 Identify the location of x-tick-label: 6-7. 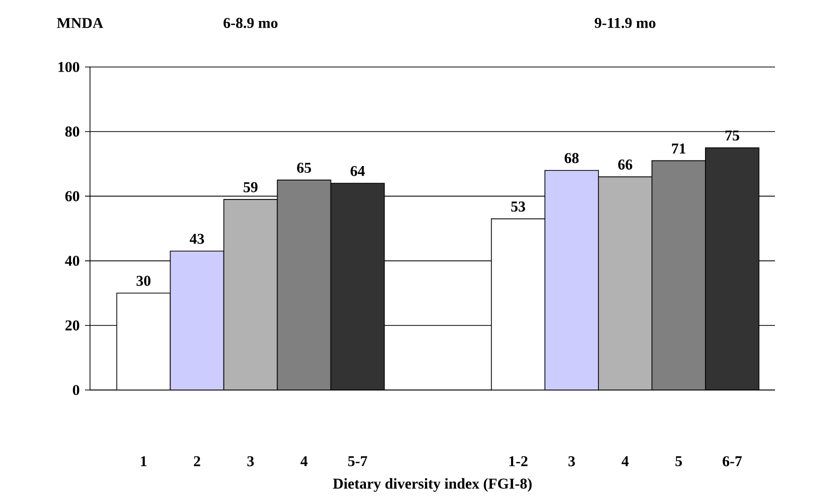
(732, 461).